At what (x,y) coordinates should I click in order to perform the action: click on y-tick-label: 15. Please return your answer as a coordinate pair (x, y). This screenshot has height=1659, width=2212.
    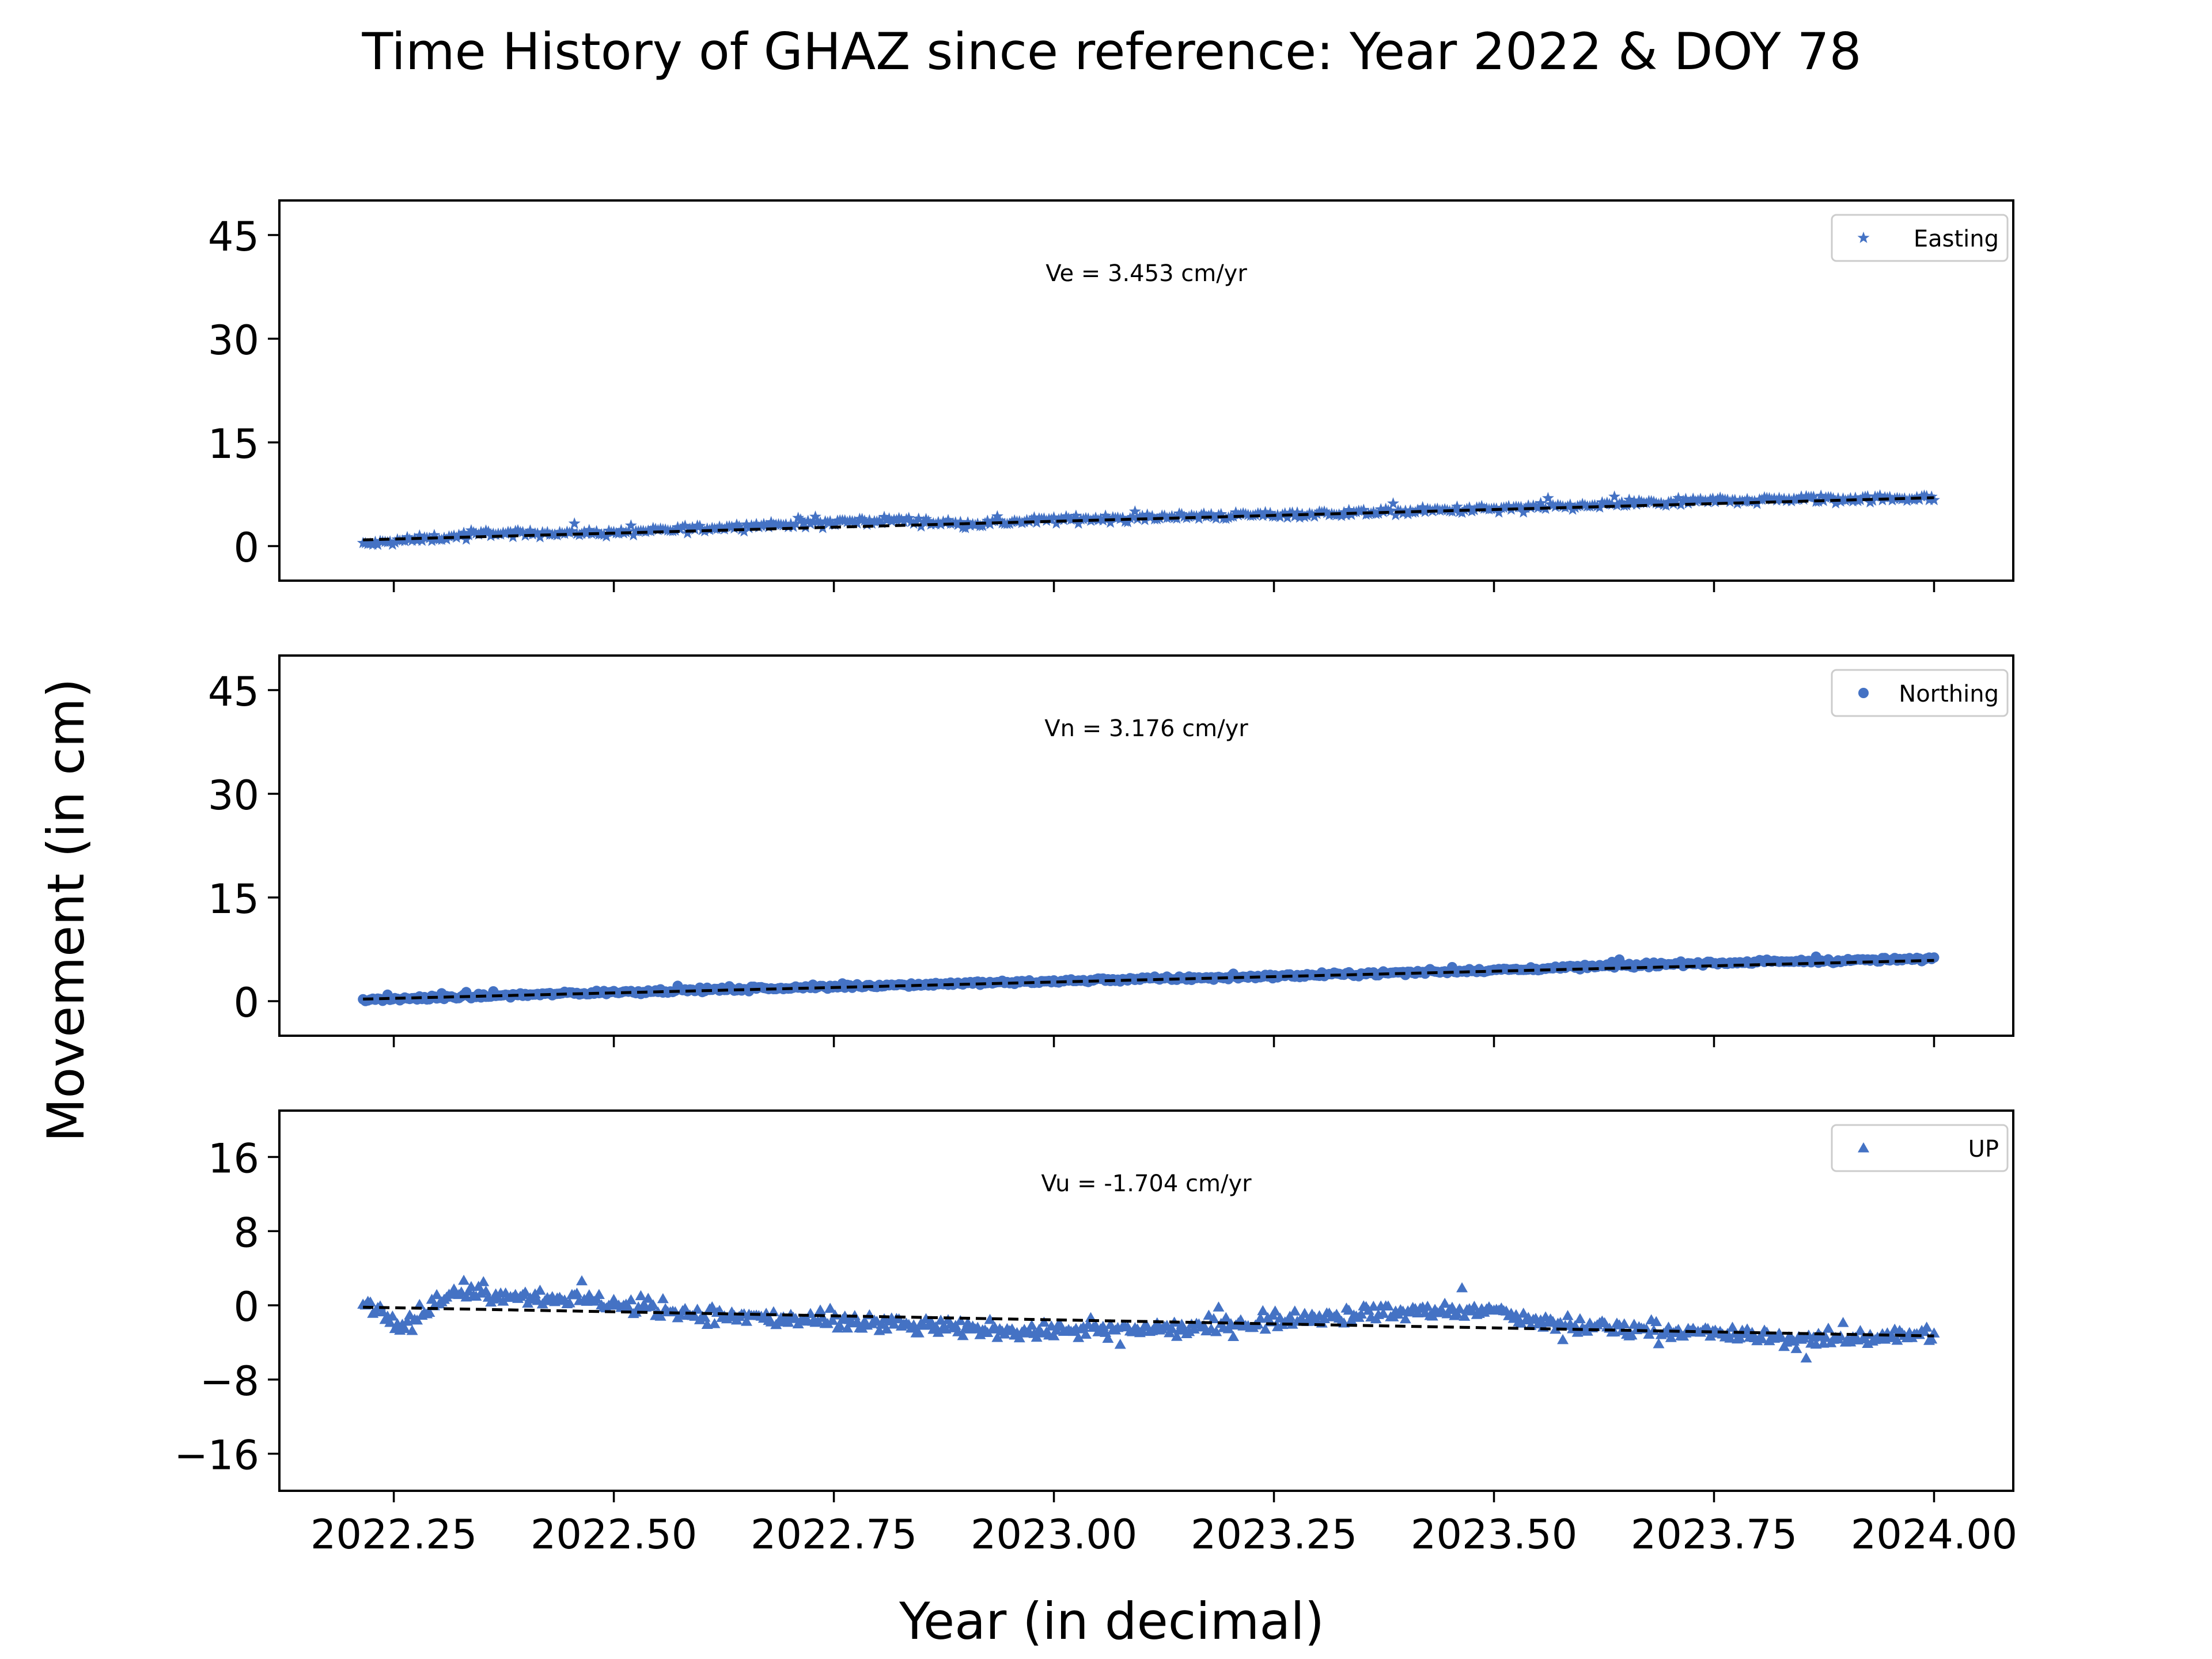
    Looking at the image, I should click on (233, 444).